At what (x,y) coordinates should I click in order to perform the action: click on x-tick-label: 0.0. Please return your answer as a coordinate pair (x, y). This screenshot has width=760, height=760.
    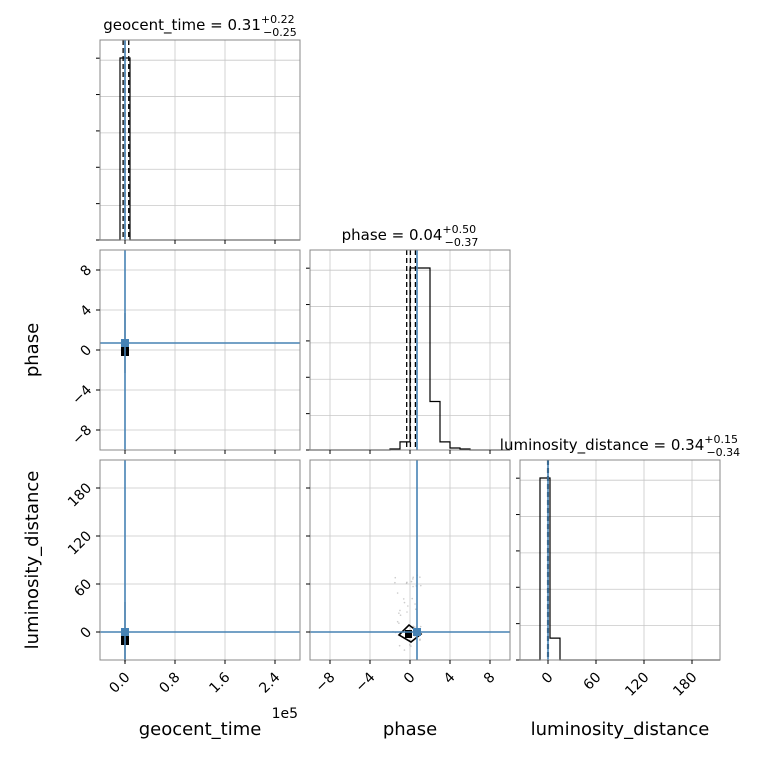
    Looking at the image, I should click on (119, 683).